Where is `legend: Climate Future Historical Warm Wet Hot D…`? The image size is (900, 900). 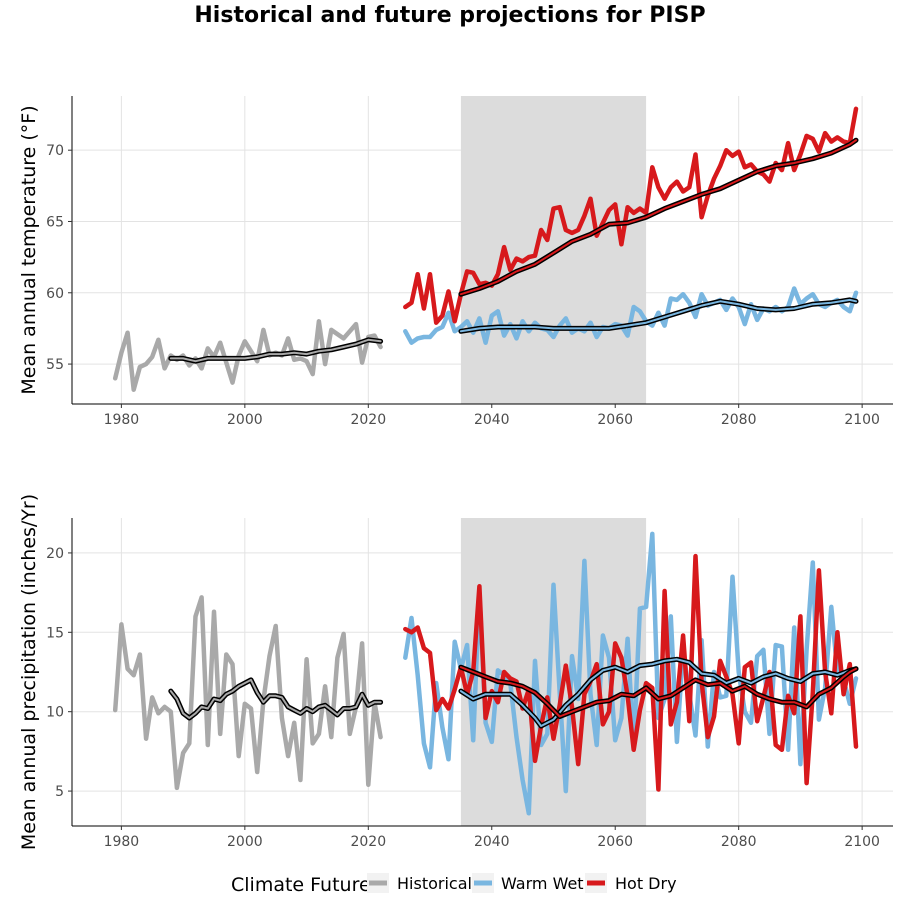 legend: Climate Future Historical Warm Wet Hot D… is located at coordinates (454, 884).